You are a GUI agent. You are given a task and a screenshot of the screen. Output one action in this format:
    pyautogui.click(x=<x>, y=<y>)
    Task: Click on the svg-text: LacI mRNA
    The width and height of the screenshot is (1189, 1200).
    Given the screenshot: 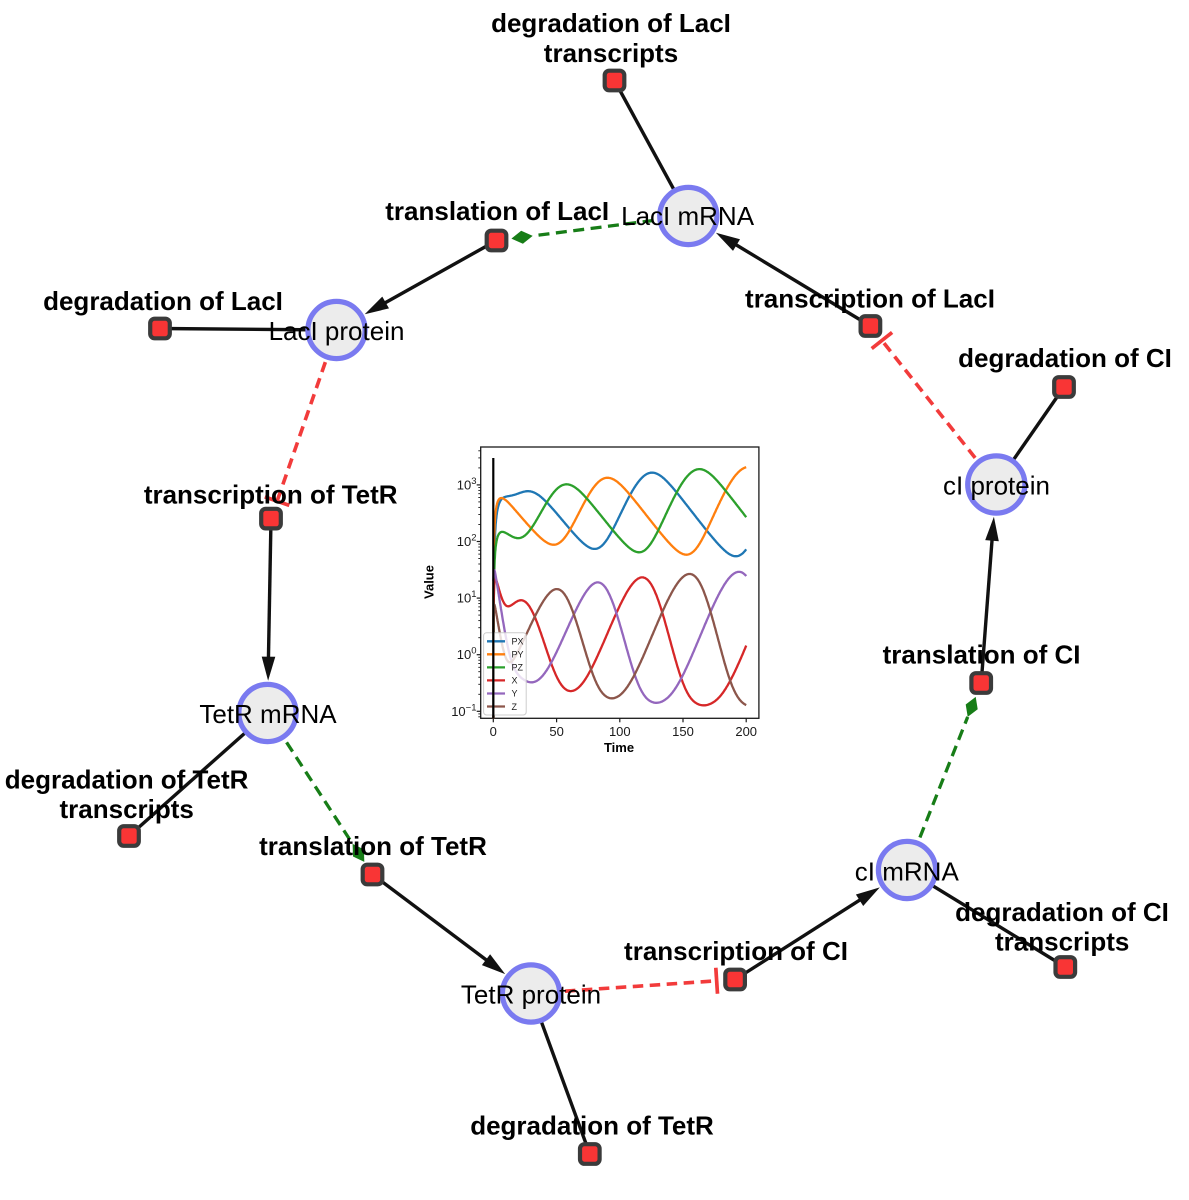 What is the action you would take?
    pyautogui.click(x=688, y=216)
    